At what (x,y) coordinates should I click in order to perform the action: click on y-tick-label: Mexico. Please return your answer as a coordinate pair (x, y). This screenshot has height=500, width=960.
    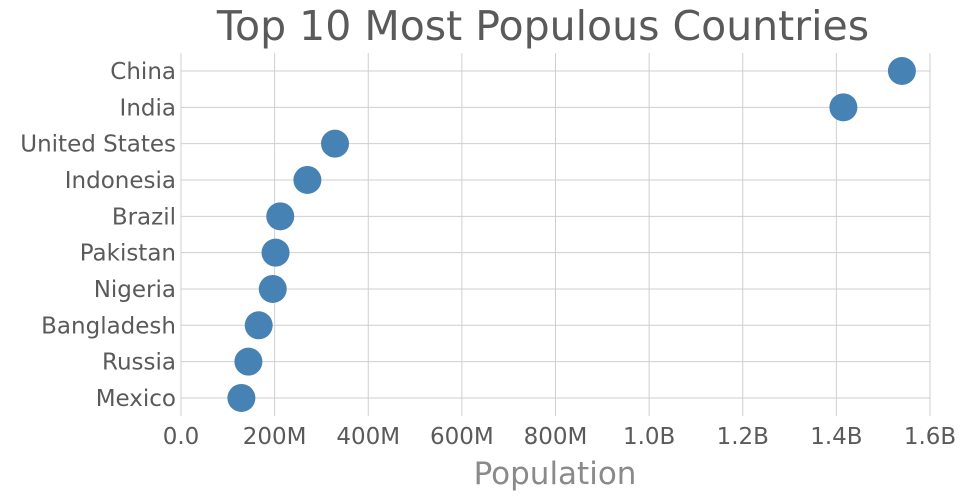
    Looking at the image, I should click on (136, 399).